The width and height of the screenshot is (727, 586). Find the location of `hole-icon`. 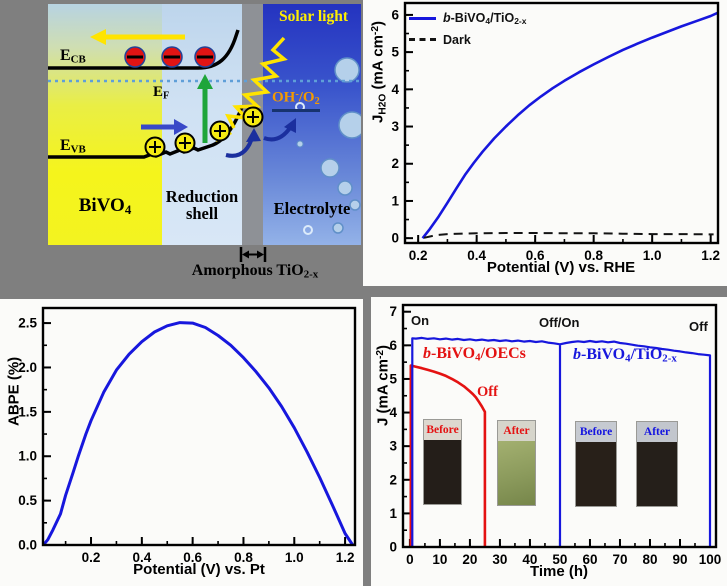

hole-icon is located at coordinates (204, 132).